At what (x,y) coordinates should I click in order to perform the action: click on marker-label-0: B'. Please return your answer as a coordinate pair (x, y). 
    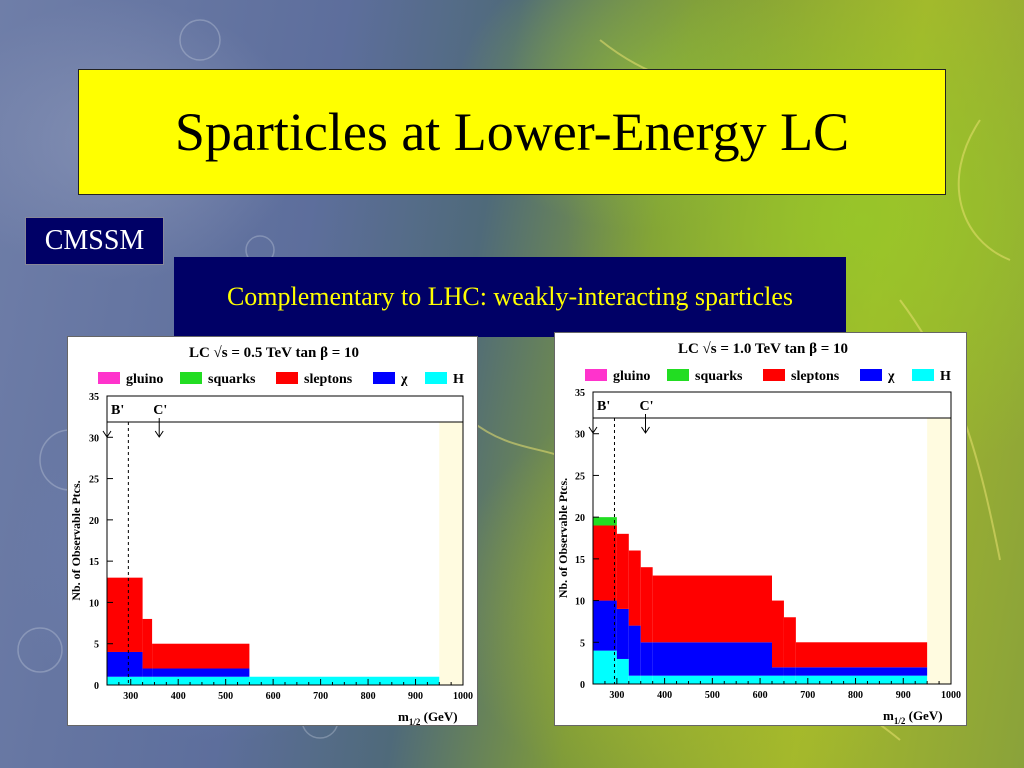
    Looking at the image, I should click on (117, 410).